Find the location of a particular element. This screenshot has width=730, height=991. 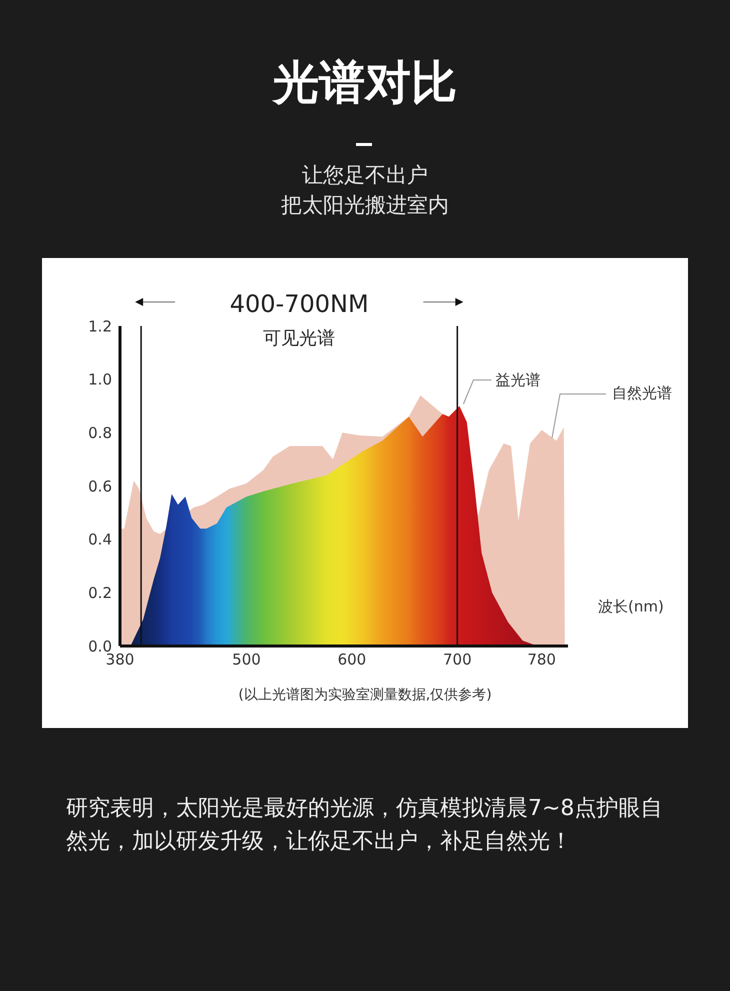

text: 益光谱 is located at coordinates (517, 380).